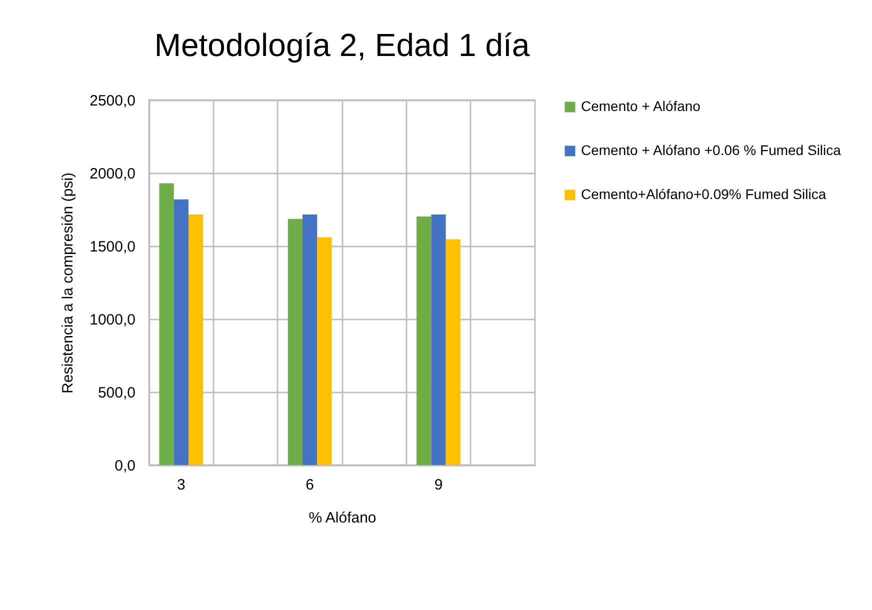 The width and height of the screenshot is (872, 610). I want to click on y-tick-label: 2000,0, so click(113, 174).